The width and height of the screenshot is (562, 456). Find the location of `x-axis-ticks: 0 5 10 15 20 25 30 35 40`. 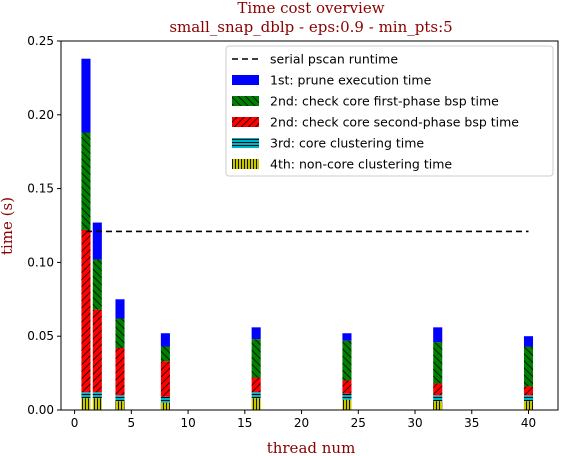

x-axis-ticks: 0 5 10 15 20 25 30 35 40 is located at coordinates (303, 420).